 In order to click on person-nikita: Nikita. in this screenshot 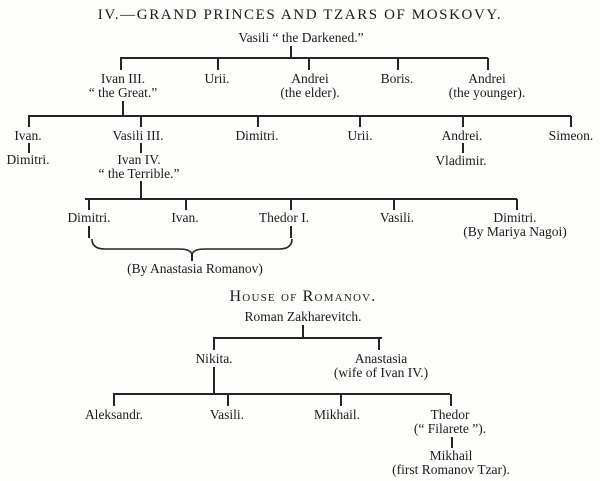, I will do `click(214, 358)`.